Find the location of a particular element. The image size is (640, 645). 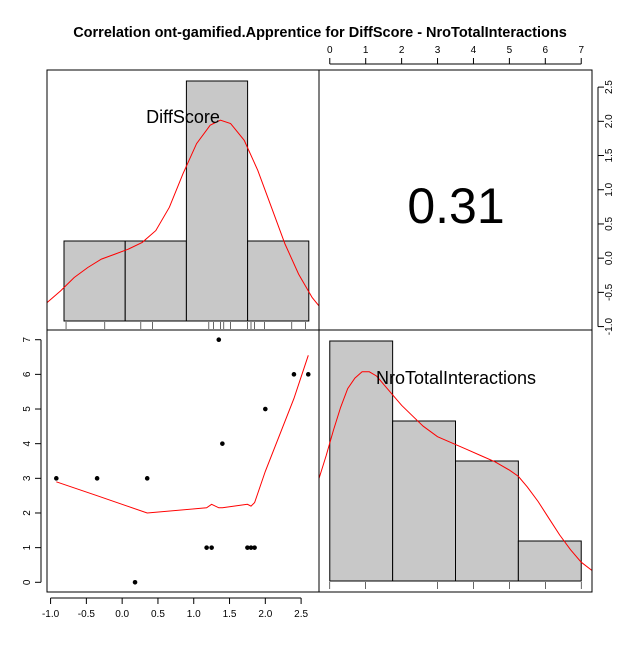

interactions-label: NroTotalInteractions is located at coordinates (456, 378).